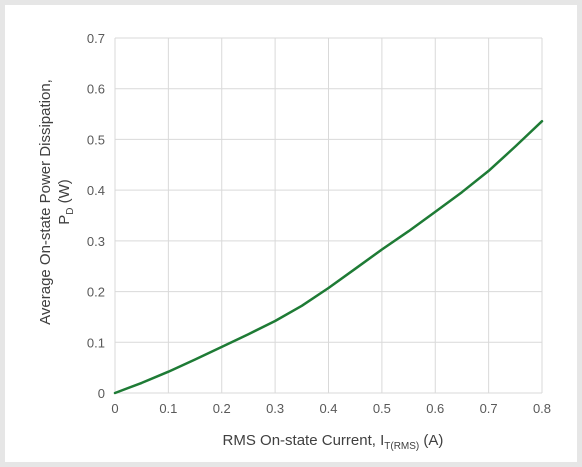  I want to click on x-tick-label: 0, so click(114, 408).